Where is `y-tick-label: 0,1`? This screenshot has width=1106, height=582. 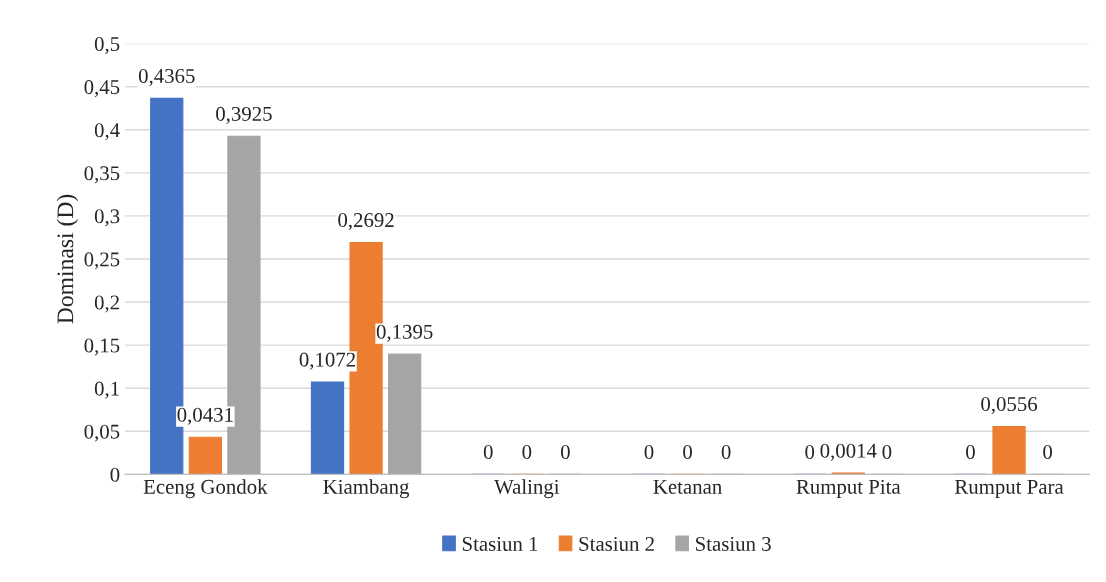
y-tick-label: 0,1 is located at coordinates (106, 390).